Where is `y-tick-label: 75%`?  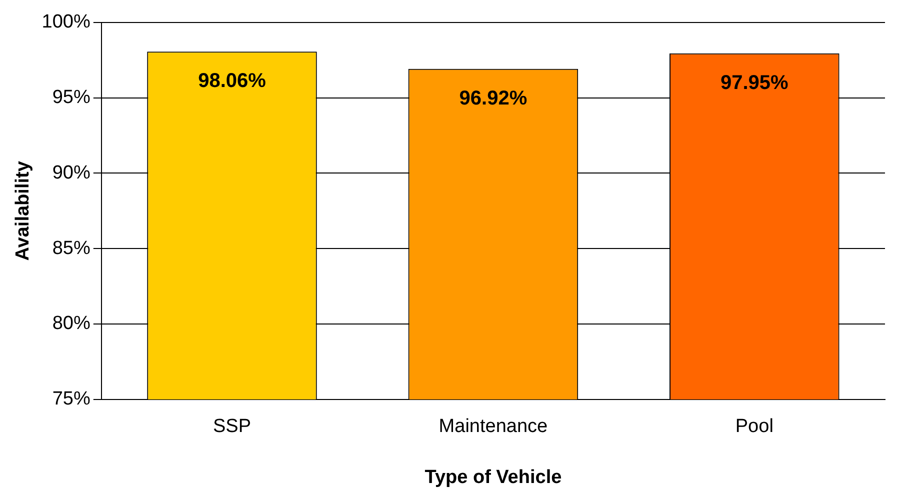 y-tick-label: 75% is located at coordinates (71, 399).